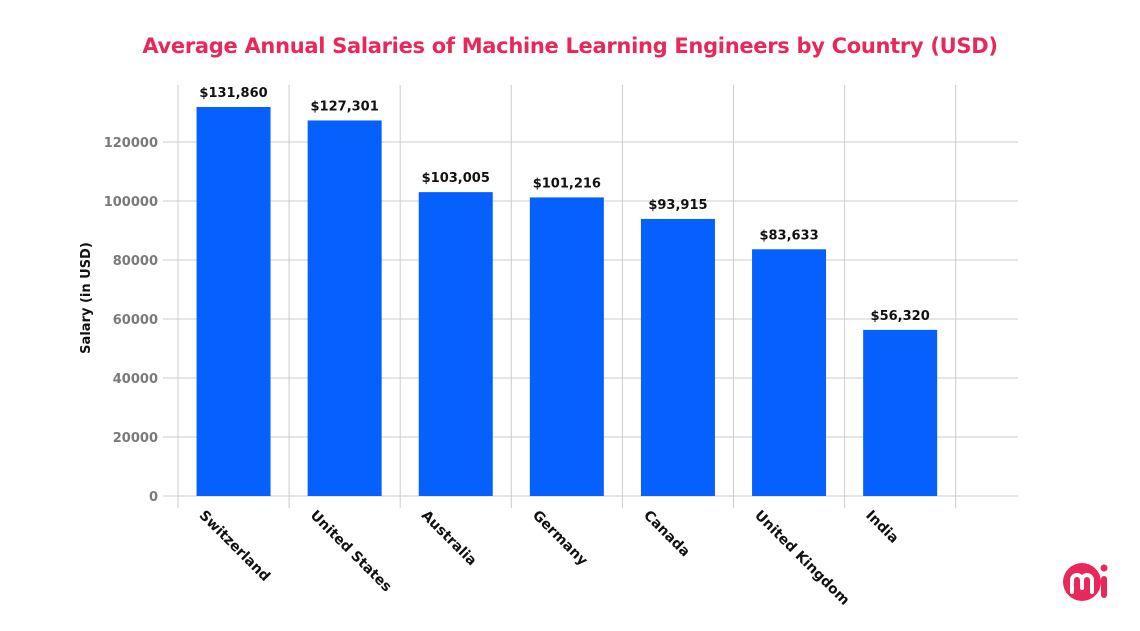  I want to click on x-tick-label: Canada, so click(666, 534).